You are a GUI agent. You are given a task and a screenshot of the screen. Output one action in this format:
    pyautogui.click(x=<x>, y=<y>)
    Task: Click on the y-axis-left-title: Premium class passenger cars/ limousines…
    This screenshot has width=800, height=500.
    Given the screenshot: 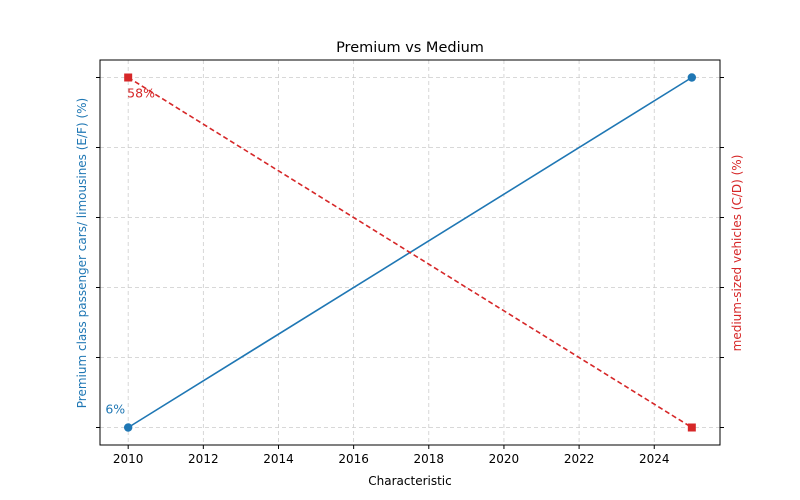 What is the action you would take?
    pyautogui.click(x=82, y=253)
    